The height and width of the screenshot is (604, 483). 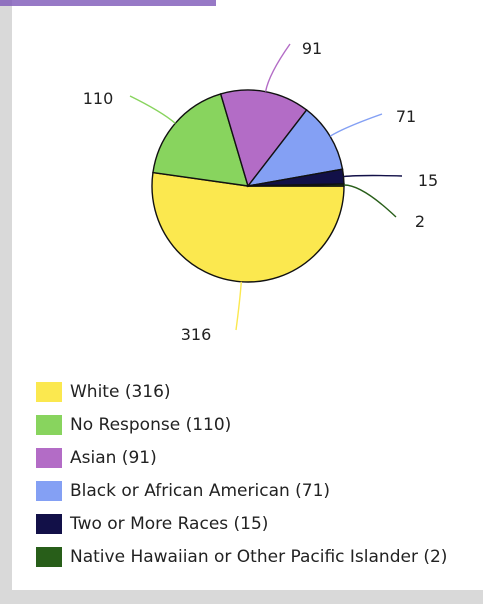 I want to click on leader-line-white, so click(x=238, y=306).